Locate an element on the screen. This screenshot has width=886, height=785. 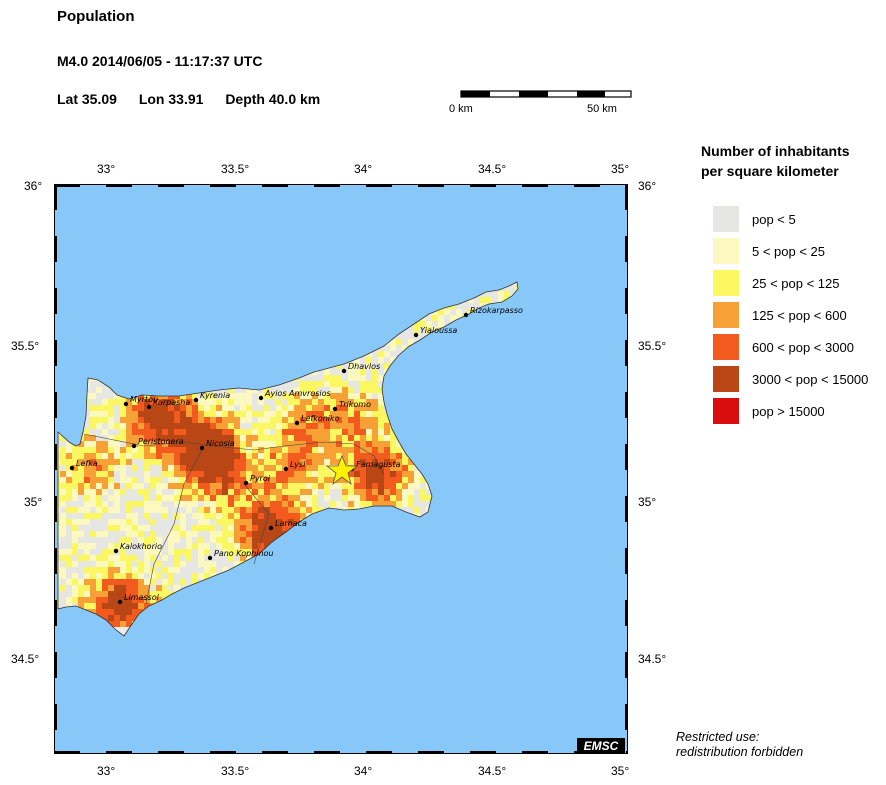
legend-item: pop < 5 is located at coordinates (798, 219).